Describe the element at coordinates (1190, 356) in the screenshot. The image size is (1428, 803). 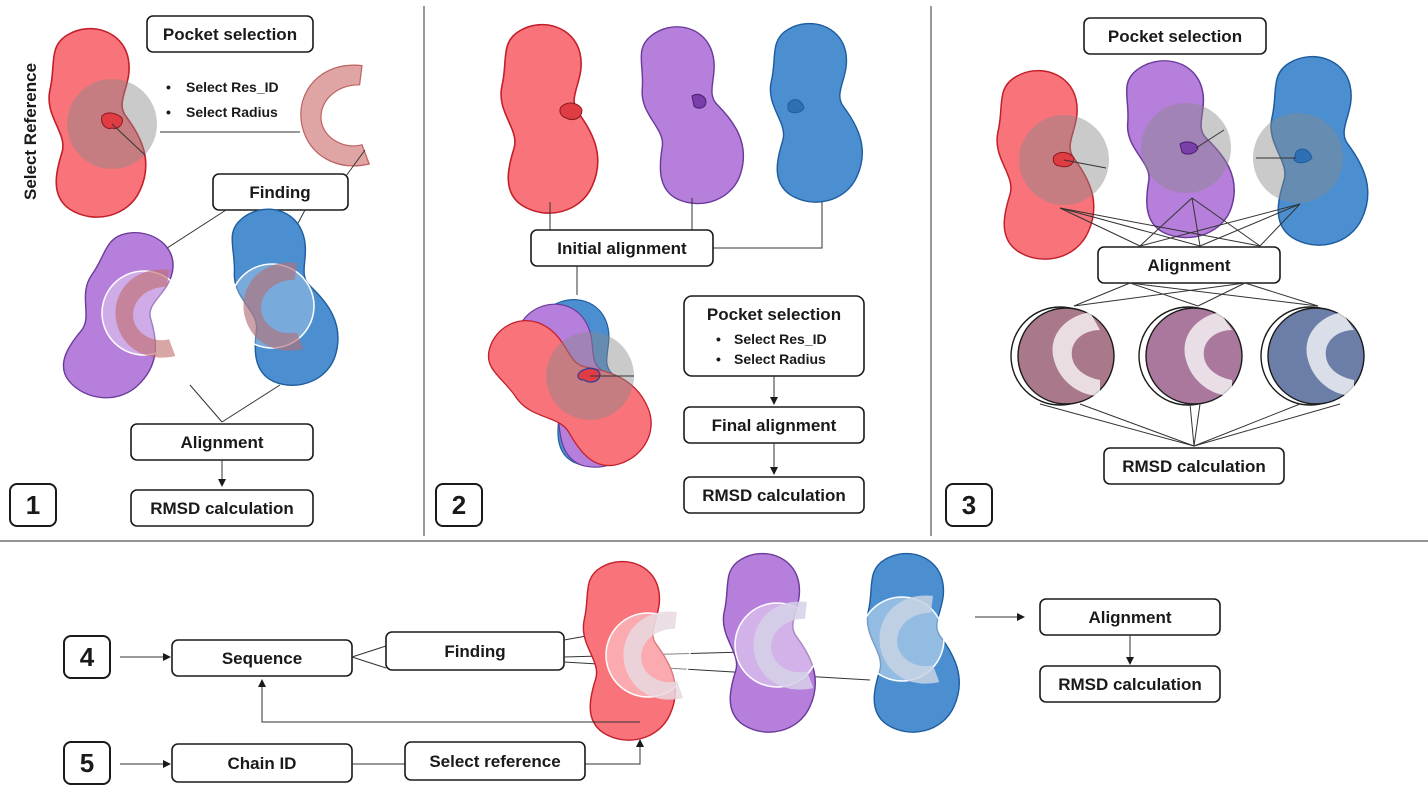
I see `zoom-circle-purple` at that location.